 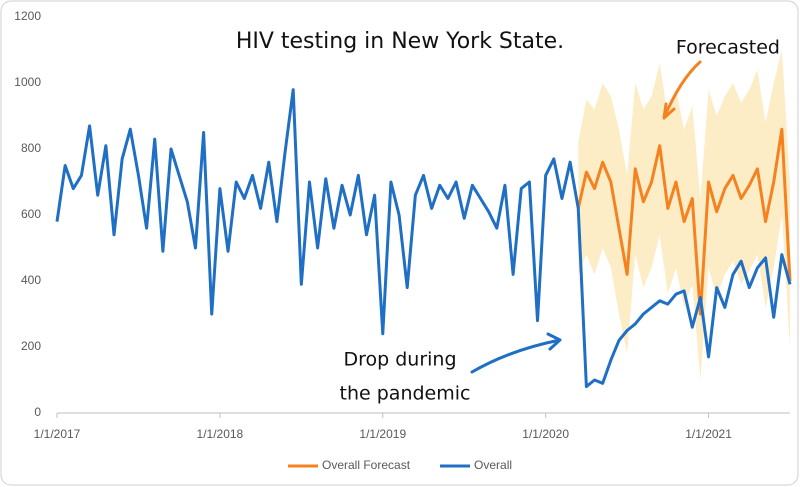 What do you see at coordinates (493, 465) in the screenshot?
I see `legend-label: Overall` at bounding box center [493, 465].